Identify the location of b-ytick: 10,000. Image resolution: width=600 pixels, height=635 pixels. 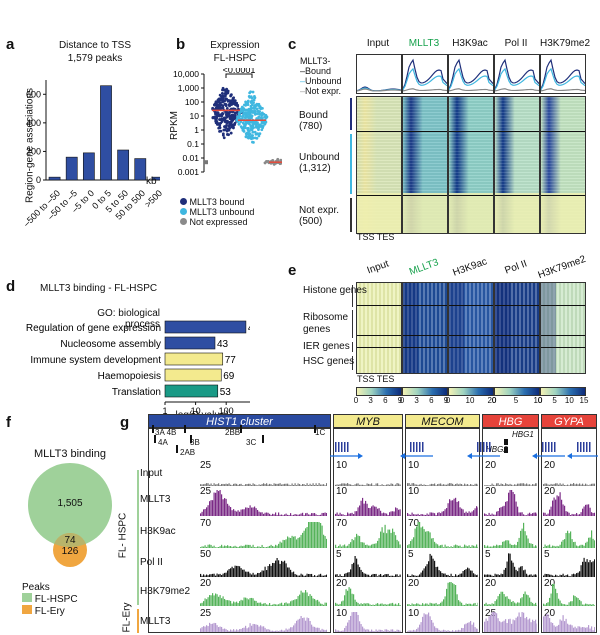
(186, 74).